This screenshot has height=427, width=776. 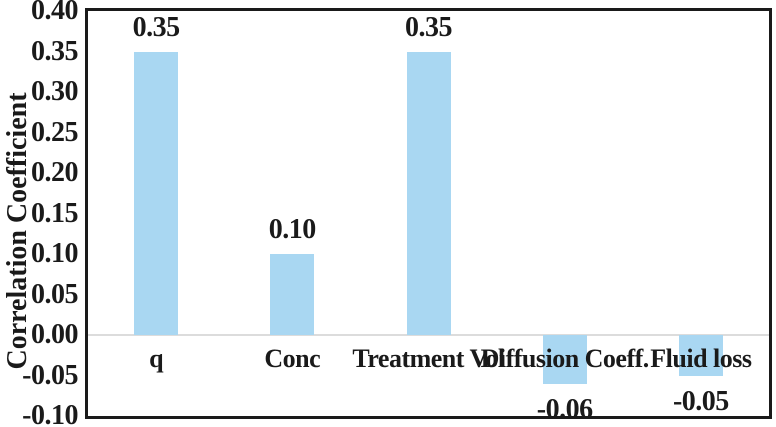 I want to click on bar-diffusion-coeff, so click(x=564, y=359).